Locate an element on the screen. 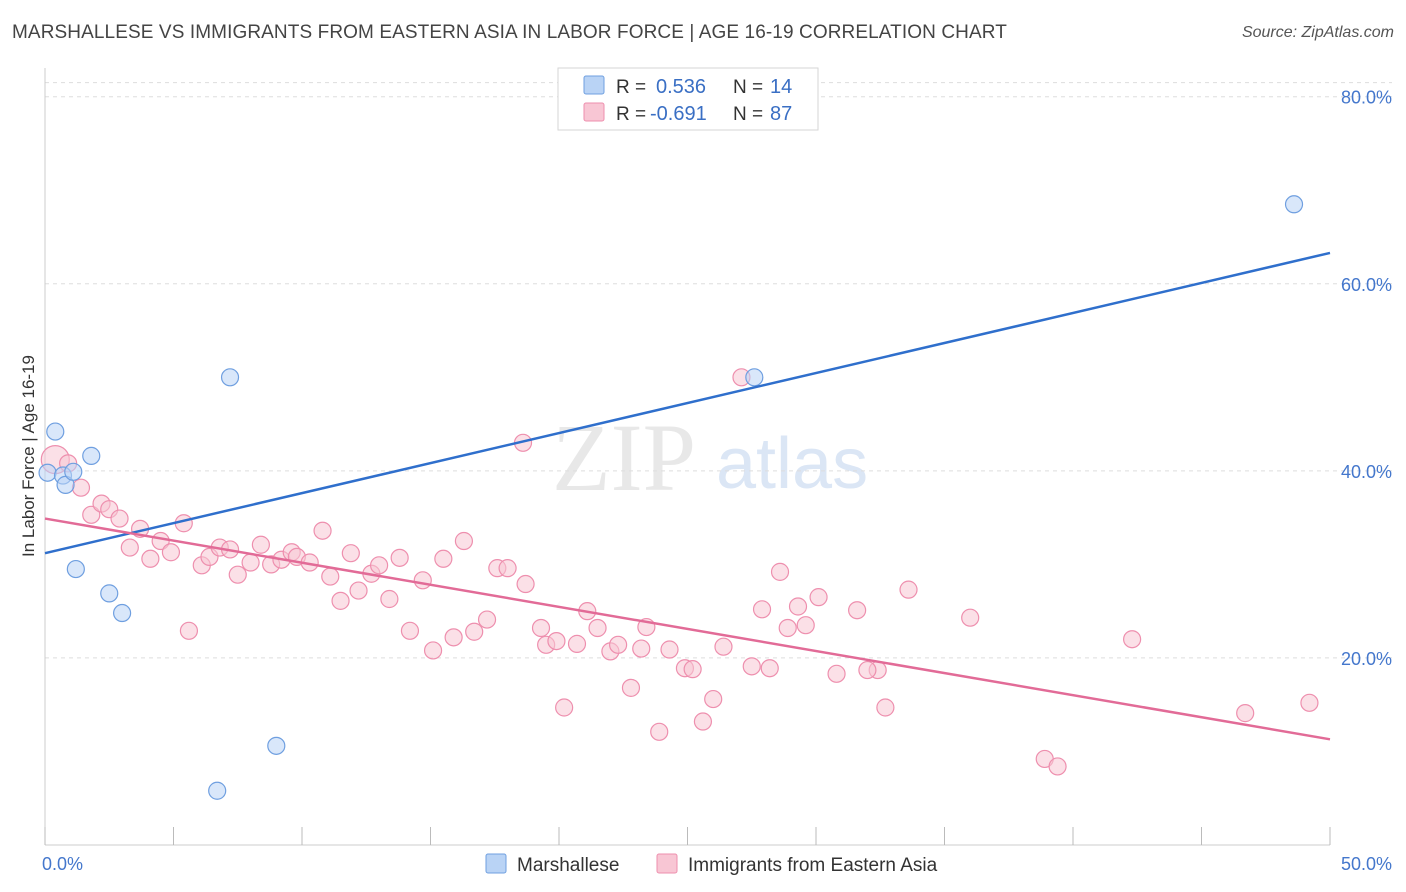 This screenshot has width=1406, height=892. legend-n-value-2: 87 is located at coordinates (781, 114).